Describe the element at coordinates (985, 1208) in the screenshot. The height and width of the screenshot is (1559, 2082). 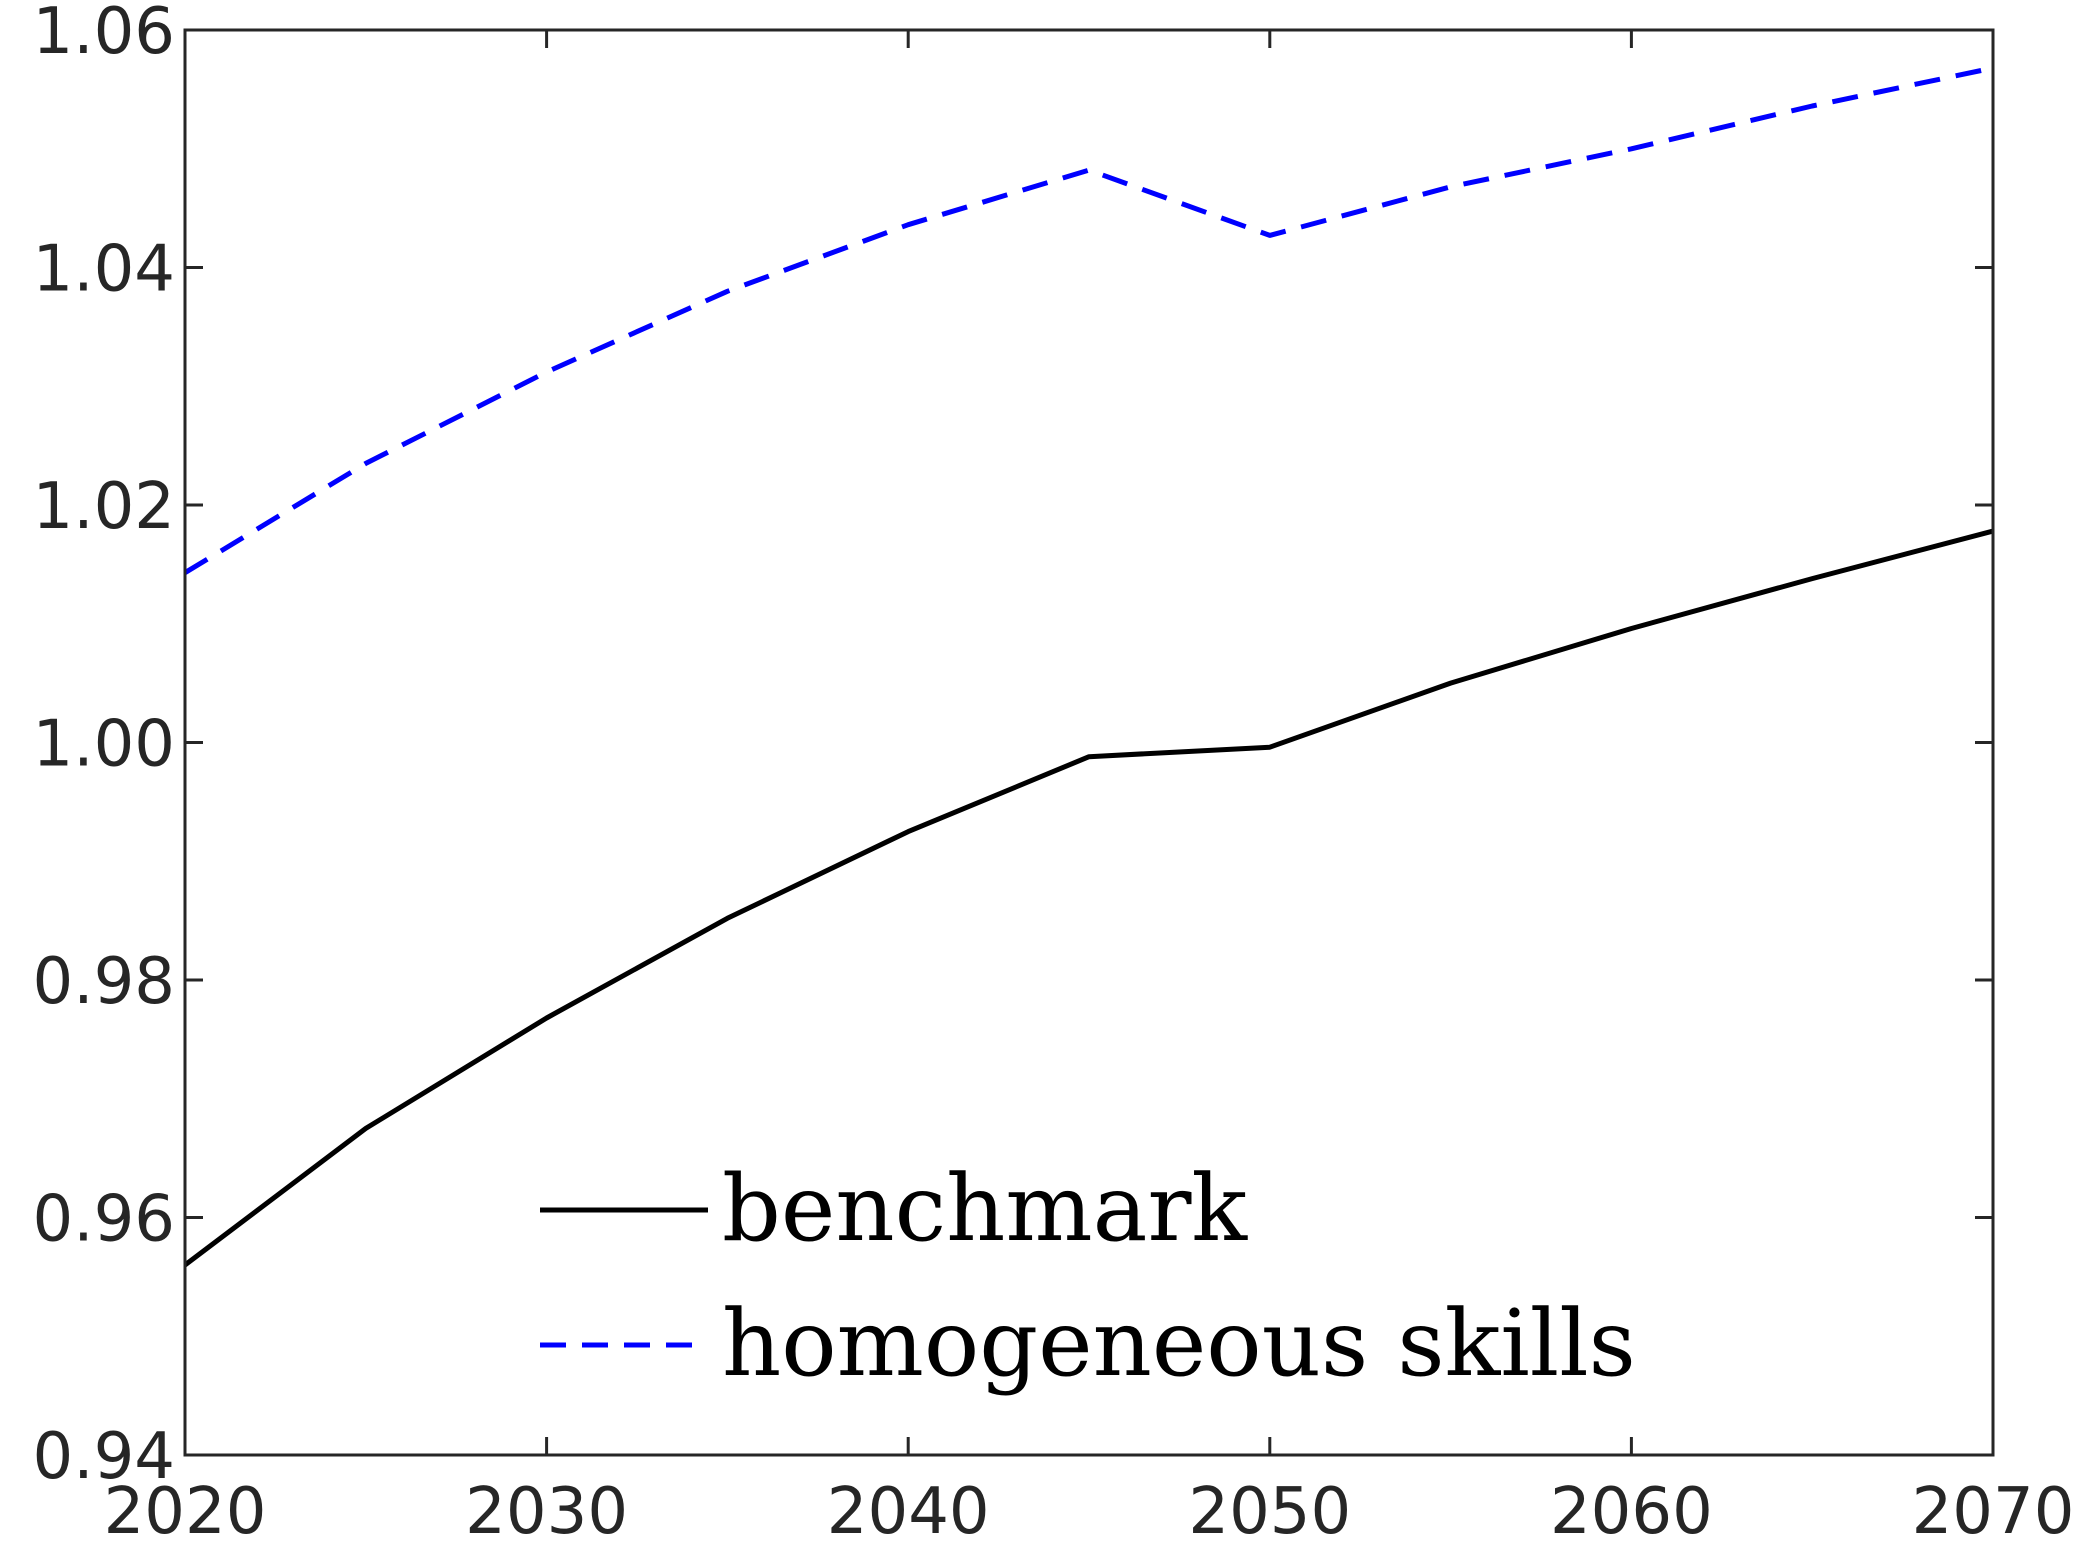
I see `legend-label-0: benchmark` at that location.